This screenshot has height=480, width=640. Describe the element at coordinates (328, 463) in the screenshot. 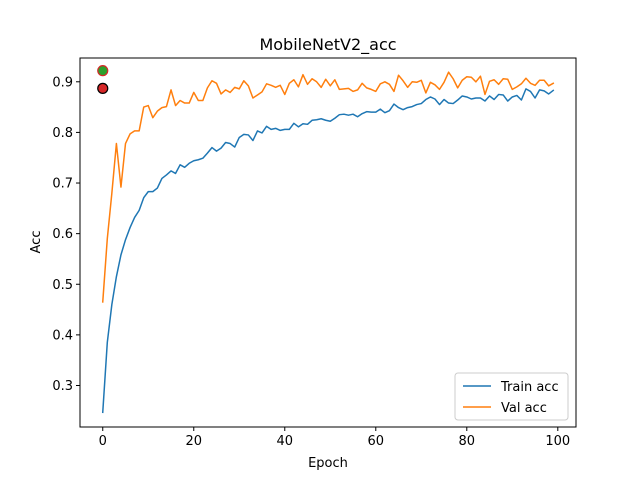

I see `x-axis-label: Epoch` at that location.